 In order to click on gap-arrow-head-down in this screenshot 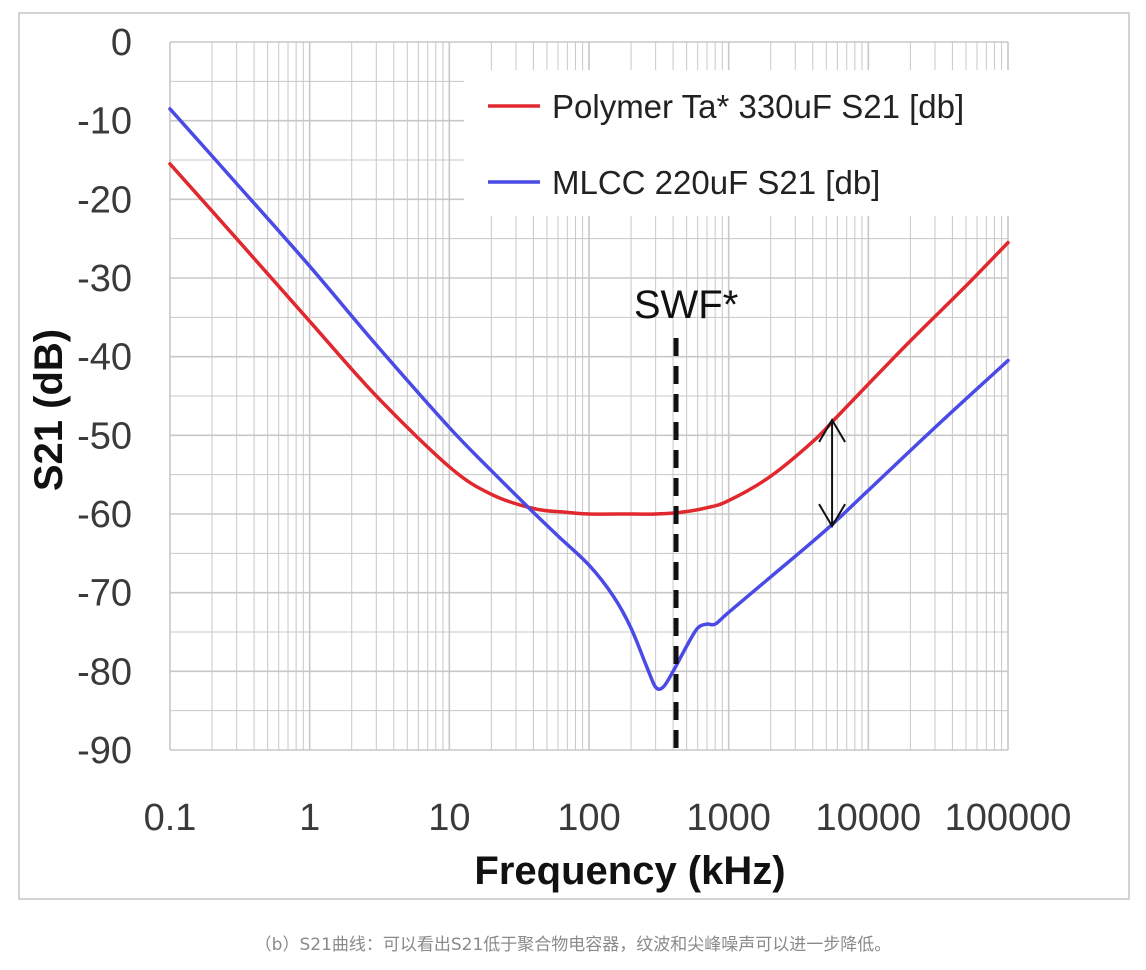, I will do `click(832, 516)`.